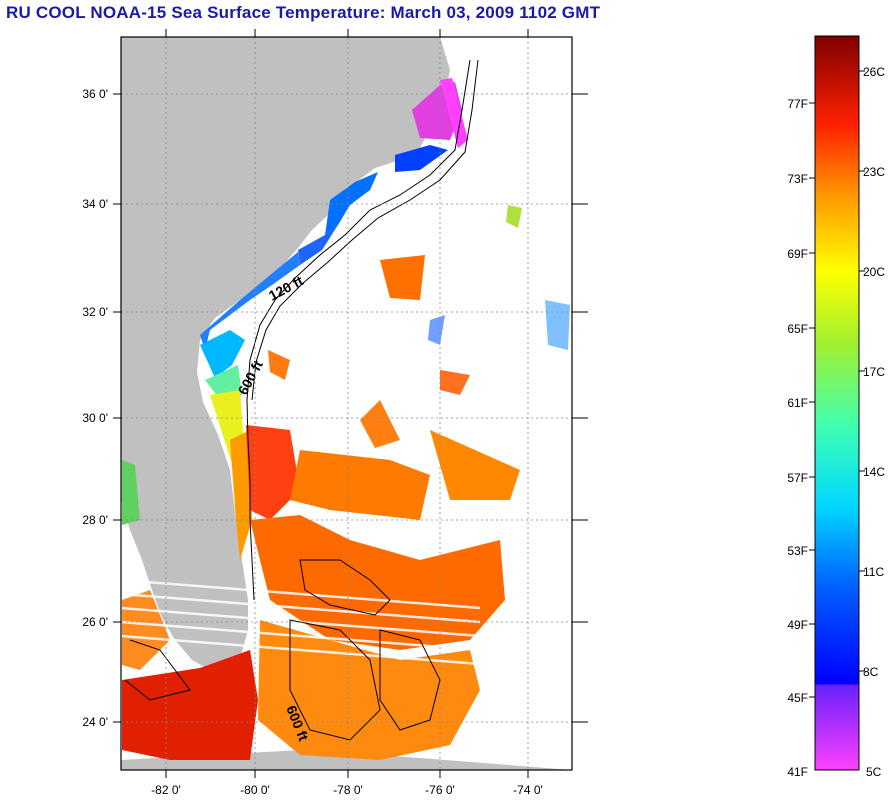  I want to click on colorbar-f-label: 45F, so click(797, 698).